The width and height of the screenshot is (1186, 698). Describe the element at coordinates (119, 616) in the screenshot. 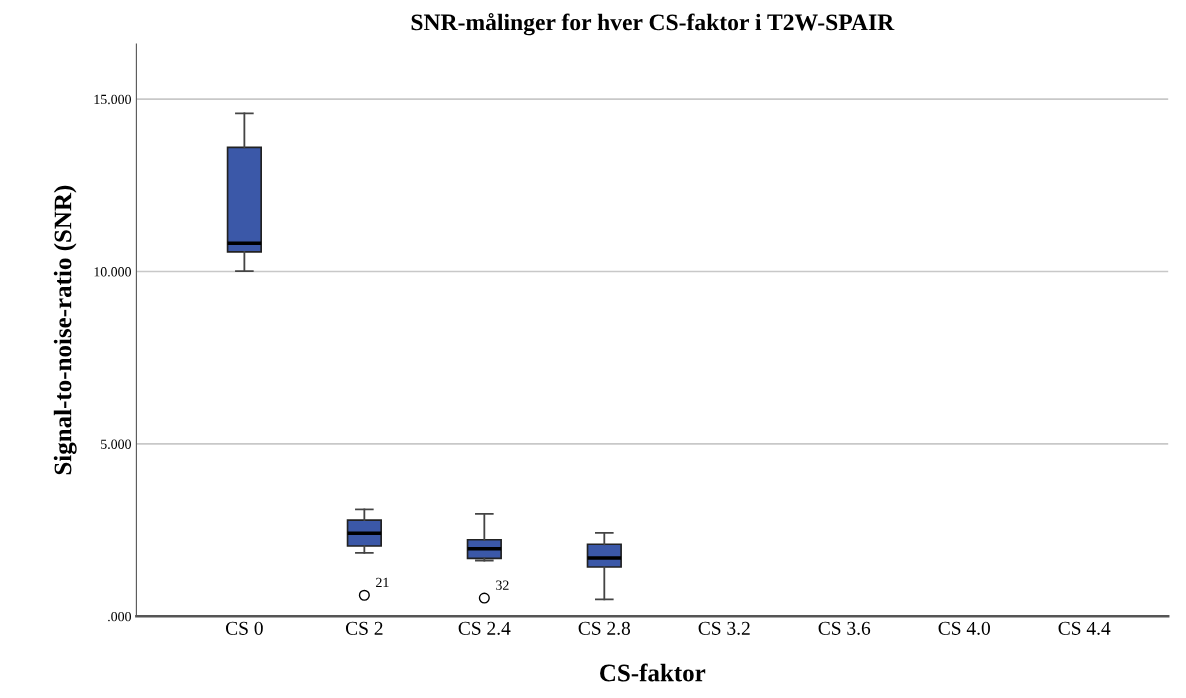

I see `y-tick-label: .000` at that location.